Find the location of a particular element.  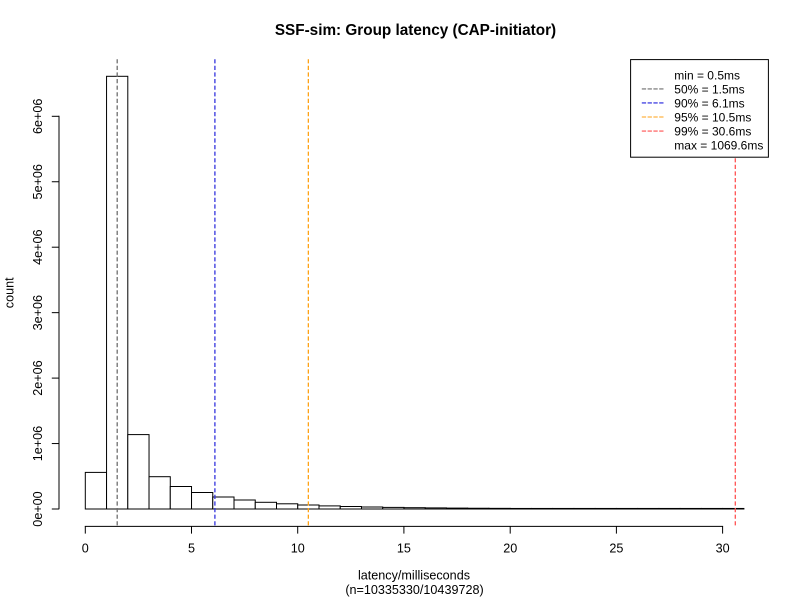

svg-text: 4e+06 is located at coordinates (38, 247).